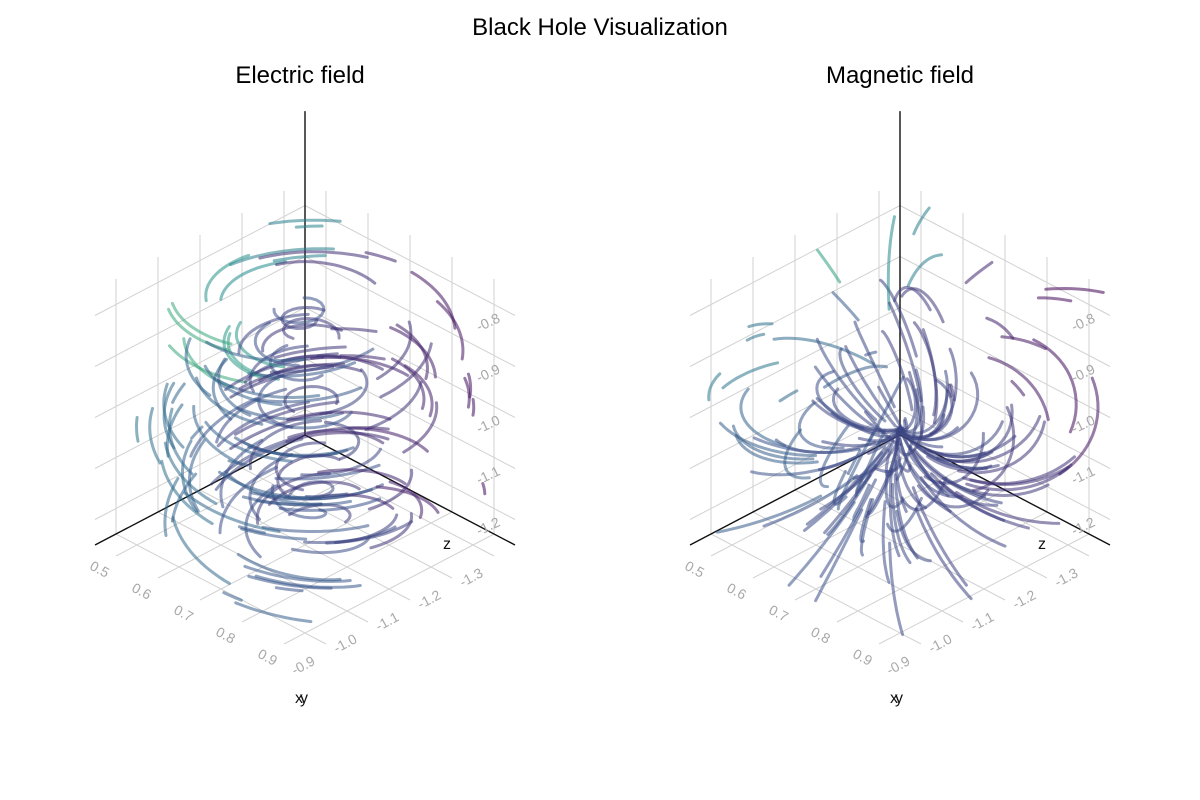  Describe the element at coordinates (1024, 599) in the screenshot. I see `y-tick-label: -1.2` at that location.